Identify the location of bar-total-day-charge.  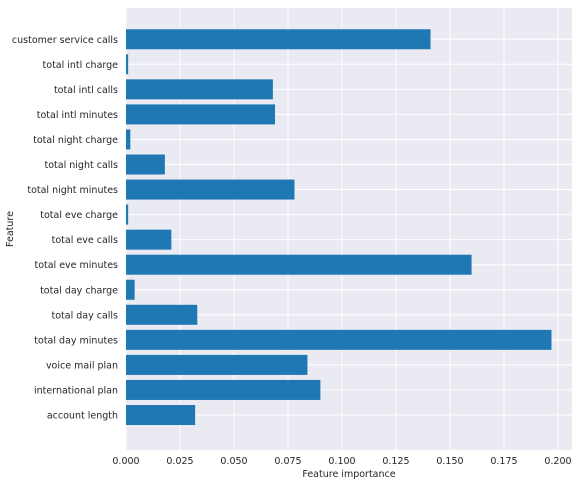
(130, 289).